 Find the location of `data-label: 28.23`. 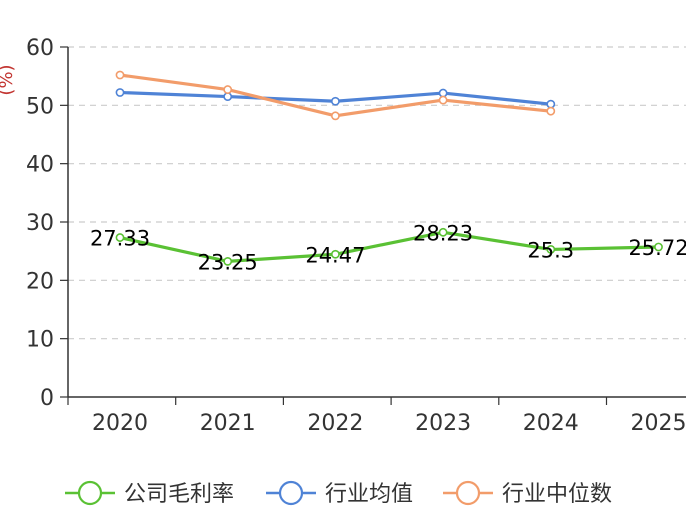

data-label: 28.23 is located at coordinates (443, 233).